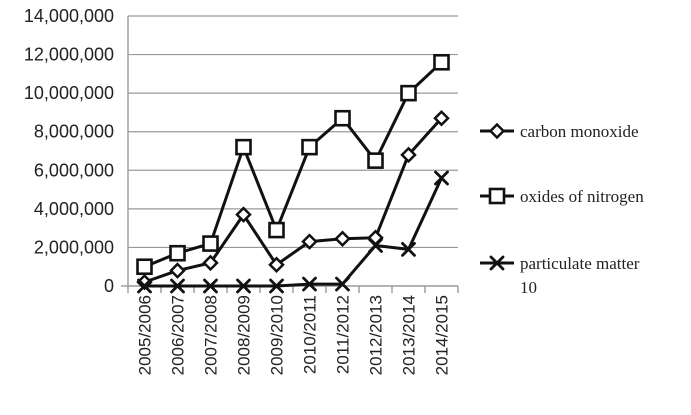 The height and width of the screenshot is (415, 691). I want to click on x-tick-label: 2005/2006, so click(145, 335).